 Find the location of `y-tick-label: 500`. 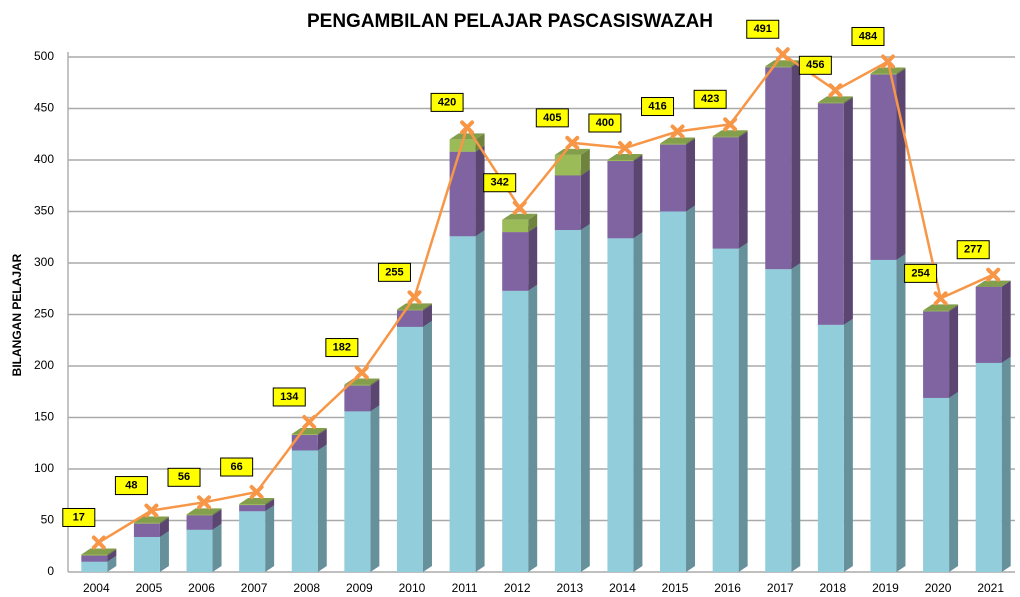

y-tick-label: 500 is located at coordinates (44, 56).